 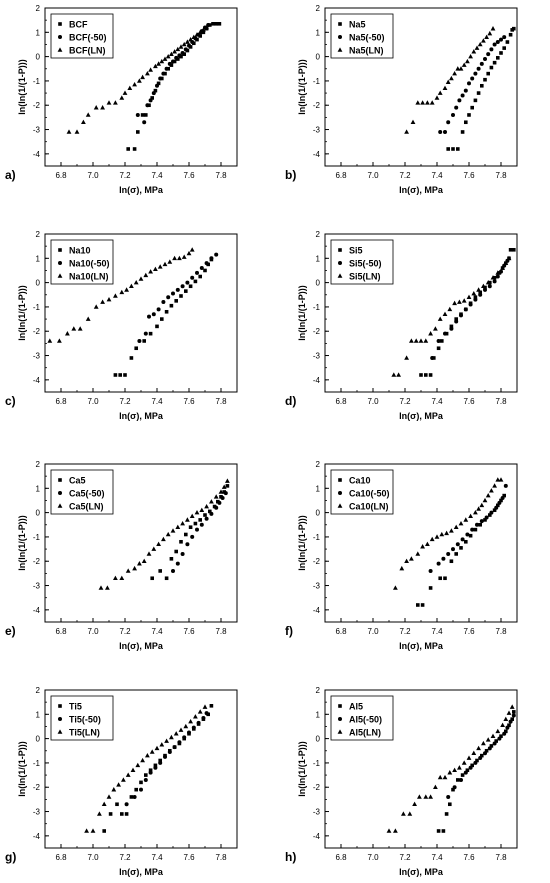 What do you see at coordinates (472, 84) in the screenshot?
I see `series-circle` at bounding box center [472, 84].